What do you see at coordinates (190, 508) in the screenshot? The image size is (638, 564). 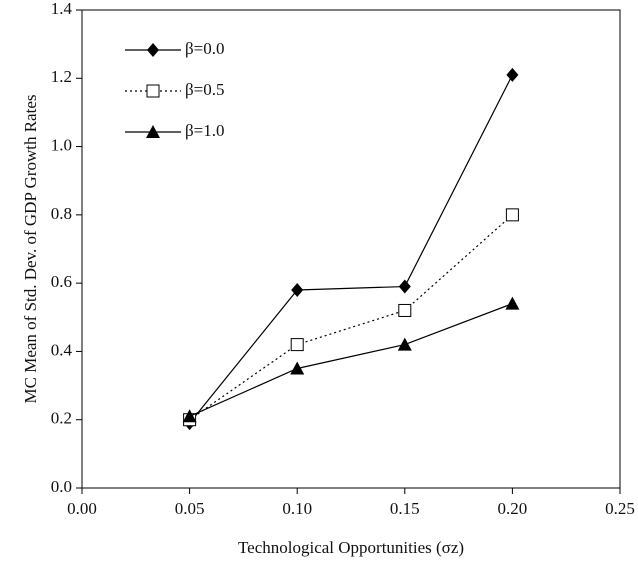 I see `x-tick-label: 0.05` at bounding box center [190, 508].